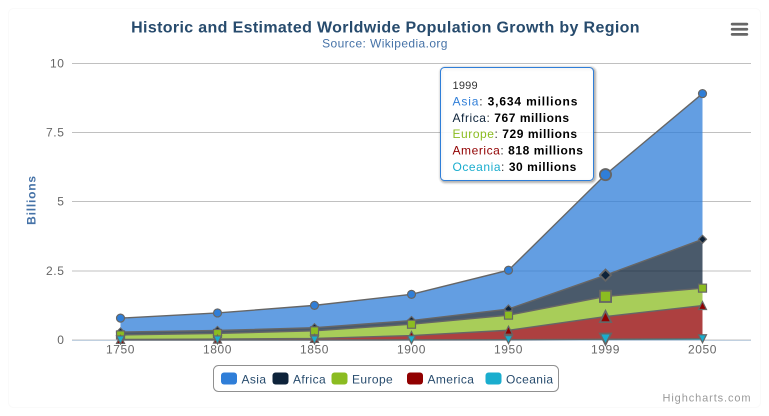 Image resolution: width=769 pixels, height=416 pixels. Describe the element at coordinates (55, 271) in the screenshot. I see `svg-text: 2.5` at that location.